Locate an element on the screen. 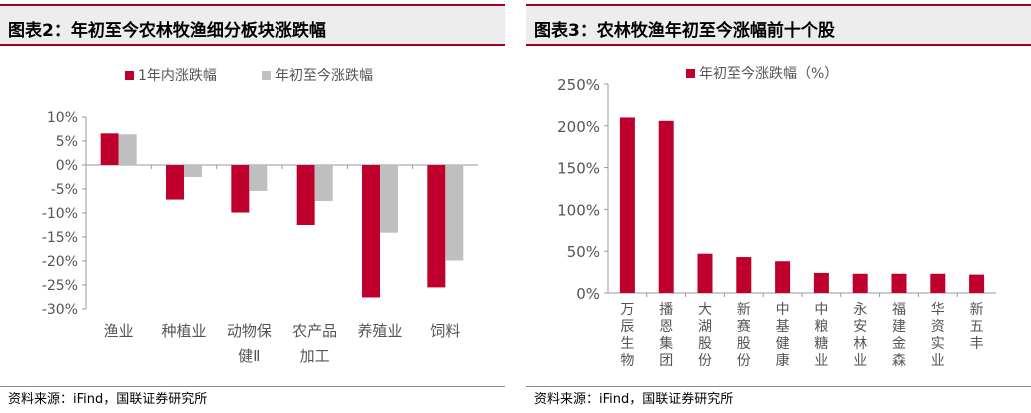  x-tick-label: 福 is located at coordinates (899, 310).